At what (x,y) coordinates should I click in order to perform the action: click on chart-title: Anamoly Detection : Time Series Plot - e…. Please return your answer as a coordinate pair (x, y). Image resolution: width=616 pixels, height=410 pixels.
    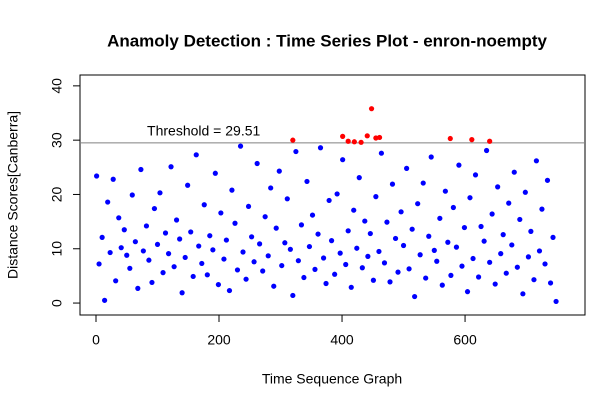
    Looking at the image, I should click on (327, 40).